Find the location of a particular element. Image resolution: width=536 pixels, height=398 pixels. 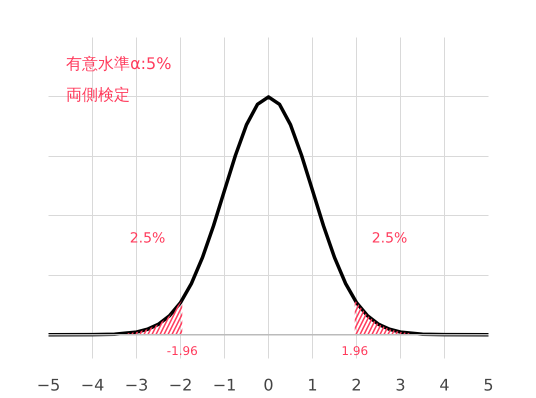

x-tick-label: 2 is located at coordinates (356, 385).